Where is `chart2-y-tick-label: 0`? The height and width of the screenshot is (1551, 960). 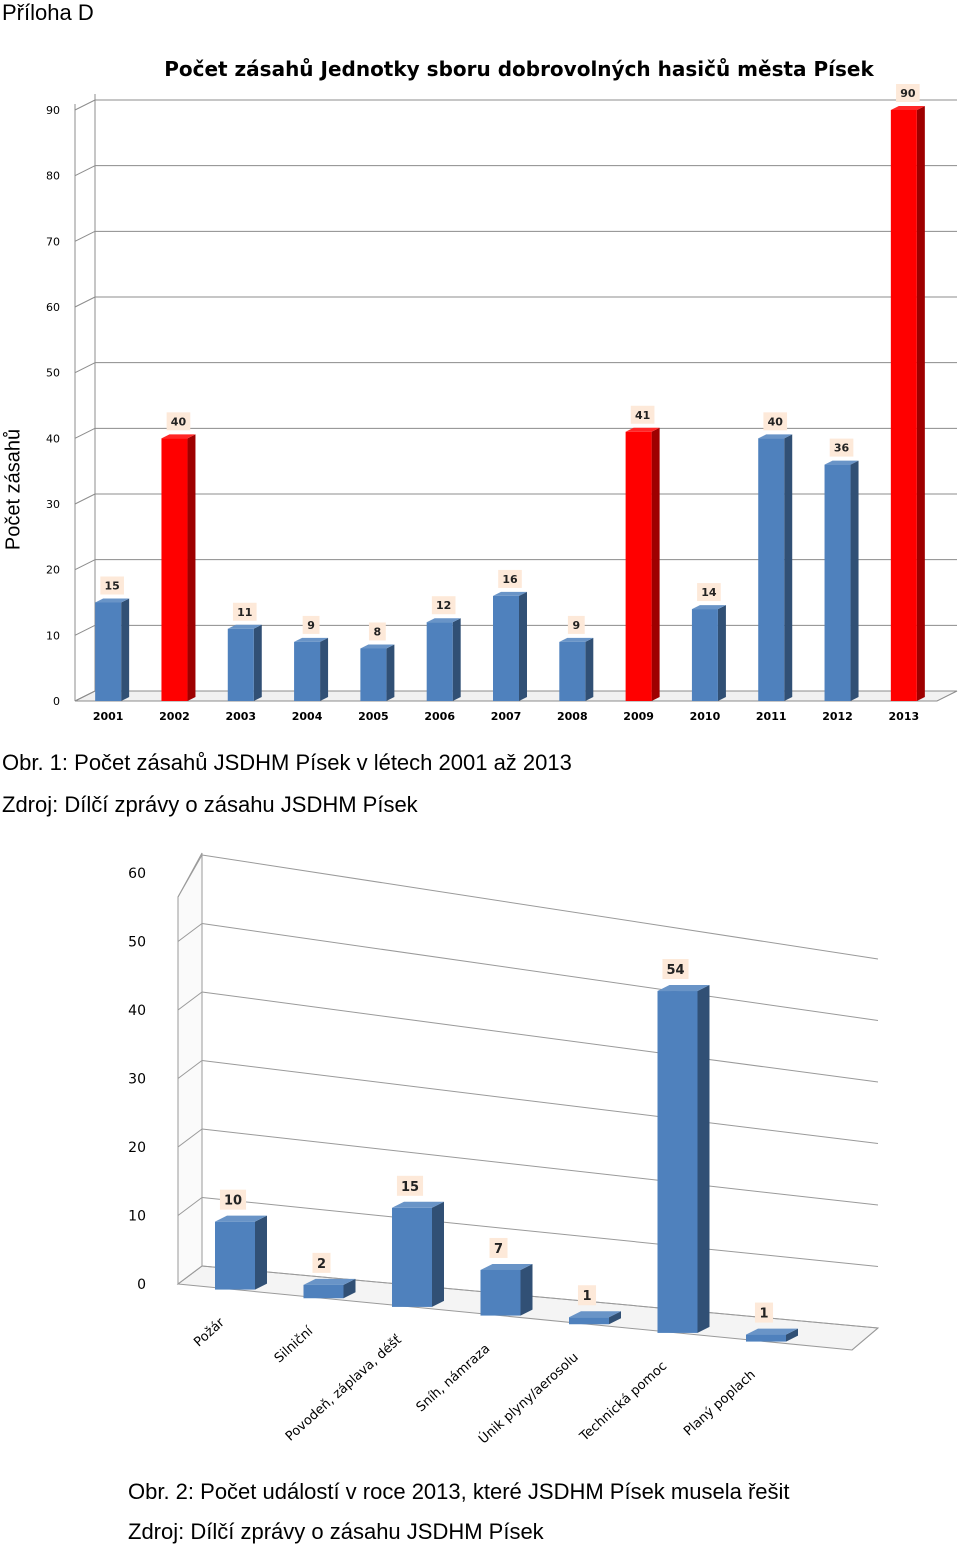 chart2-y-tick-label: 0 is located at coordinates (141, 1285).